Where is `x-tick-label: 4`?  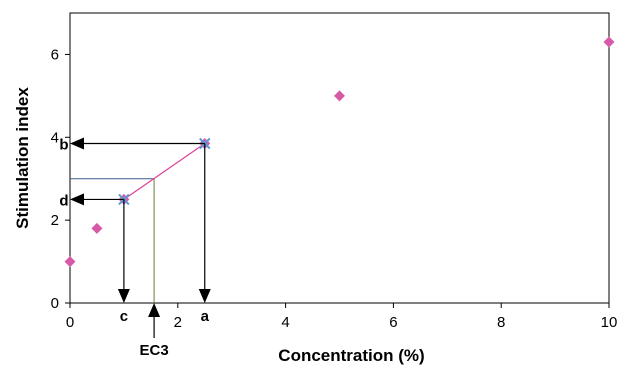
x-tick-label: 4 is located at coordinates (285, 322).